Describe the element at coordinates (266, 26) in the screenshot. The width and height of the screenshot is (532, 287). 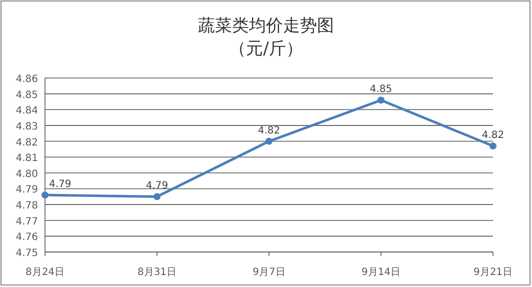
I see `chart-title: 蔬菜类均价走势图` at that location.